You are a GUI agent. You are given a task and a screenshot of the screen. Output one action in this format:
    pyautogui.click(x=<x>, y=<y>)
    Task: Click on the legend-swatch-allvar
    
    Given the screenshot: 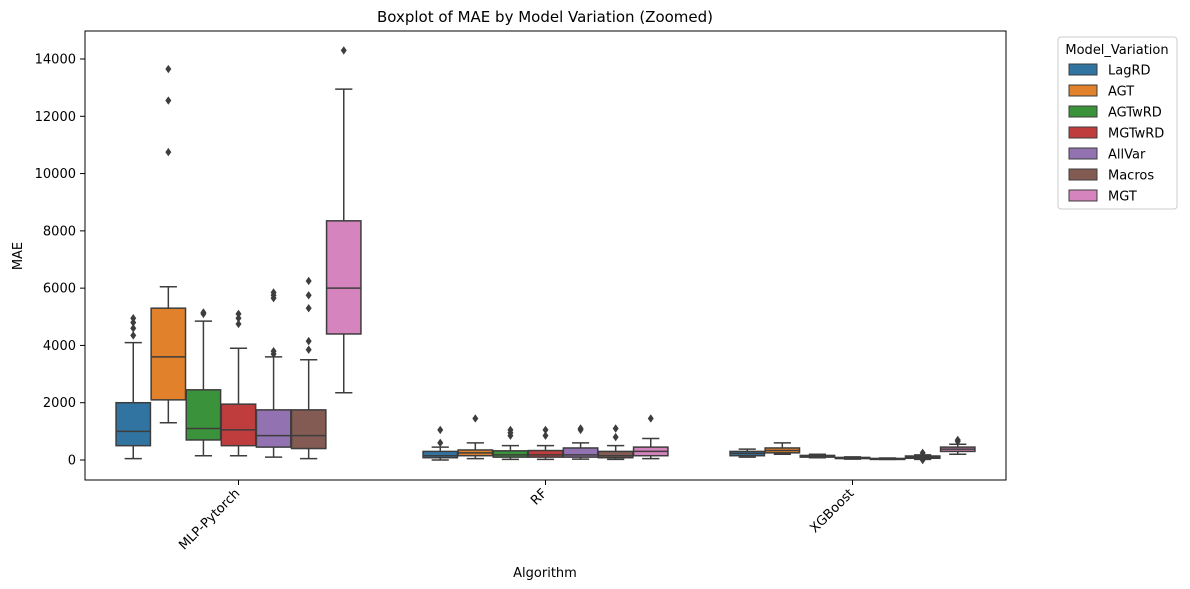 What is the action you would take?
    pyautogui.click(x=1083, y=153)
    